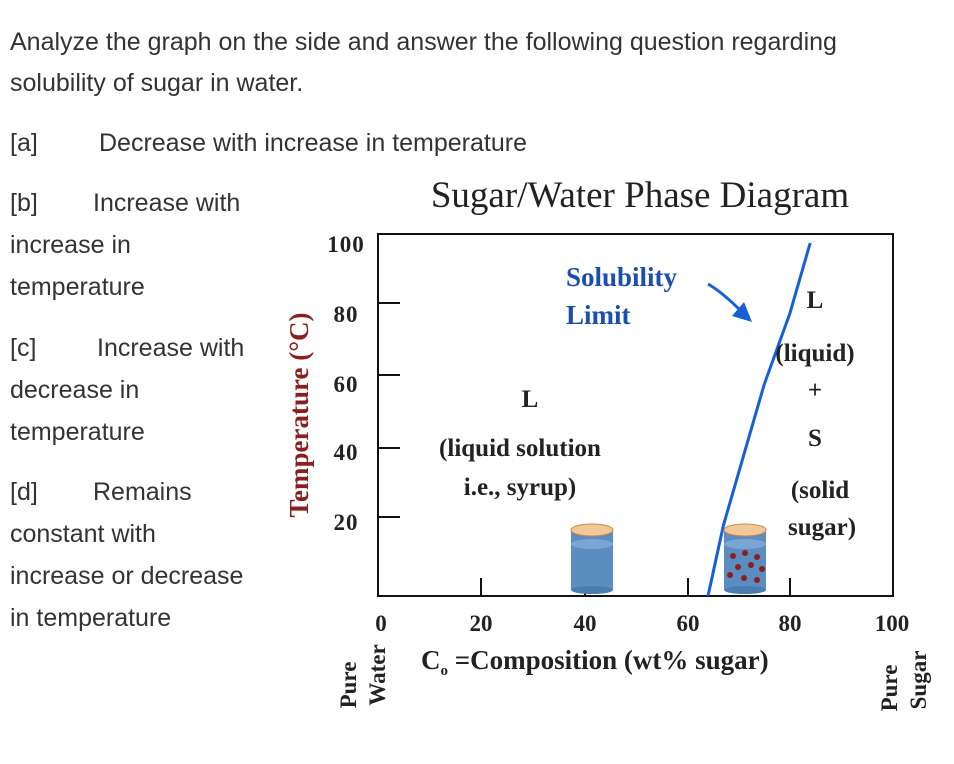 The height and width of the screenshot is (764, 954). I want to click on two-phase-label-5: (solid, so click(820, 490).